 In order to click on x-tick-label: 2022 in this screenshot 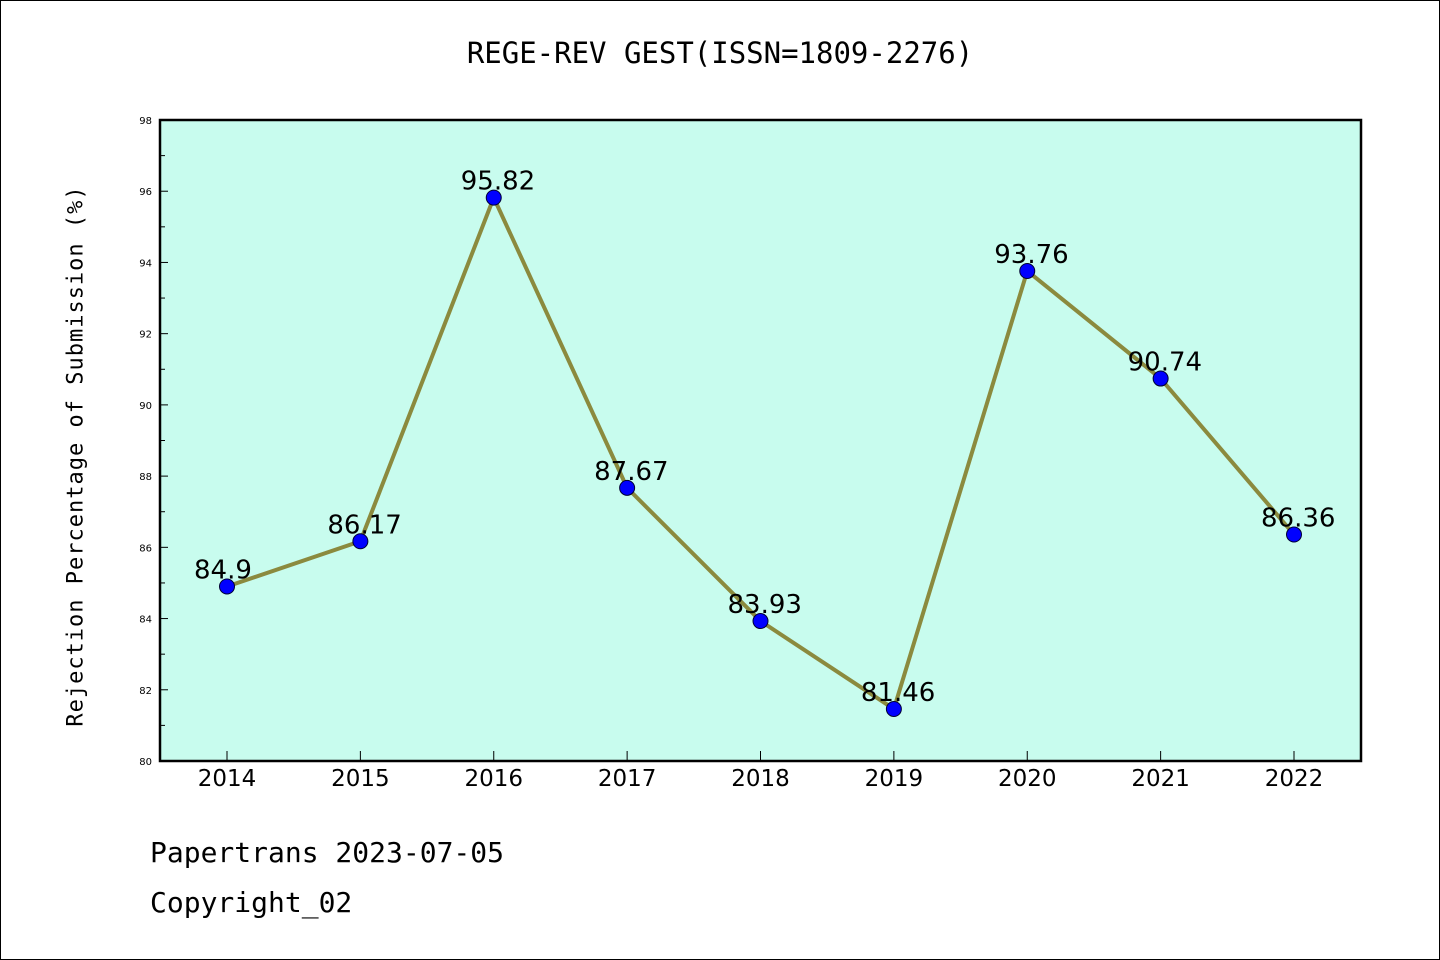, I will do `click(1294, 779)`.